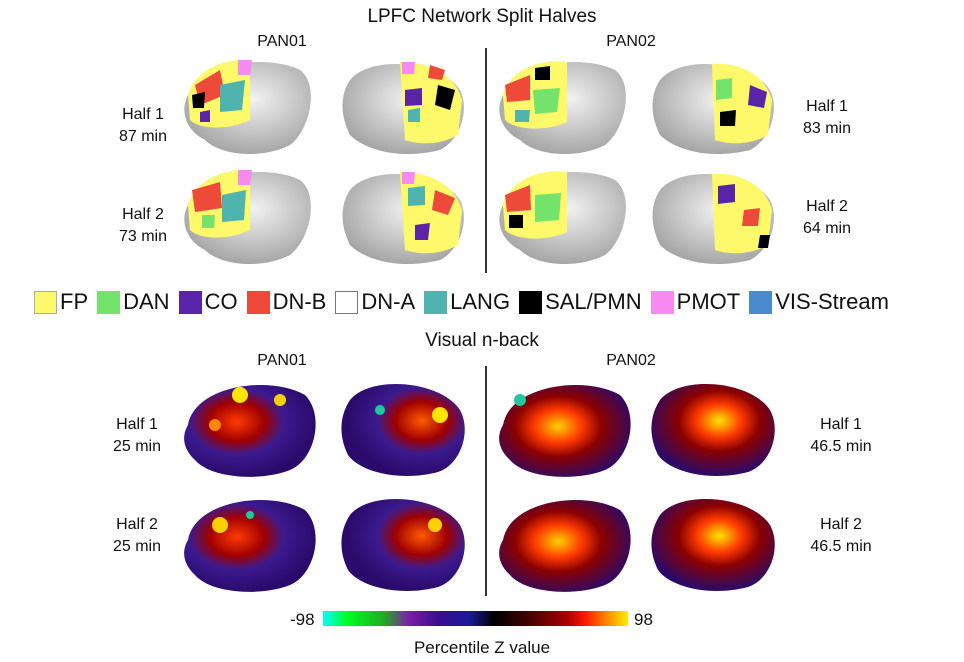 Image resolution: width=964 pixels, height=662 pixels. What do you see at coordinates (637, 487) in the screenshot?
I see `nback-brain-grid-pan02` at bounding box center [637, 487].